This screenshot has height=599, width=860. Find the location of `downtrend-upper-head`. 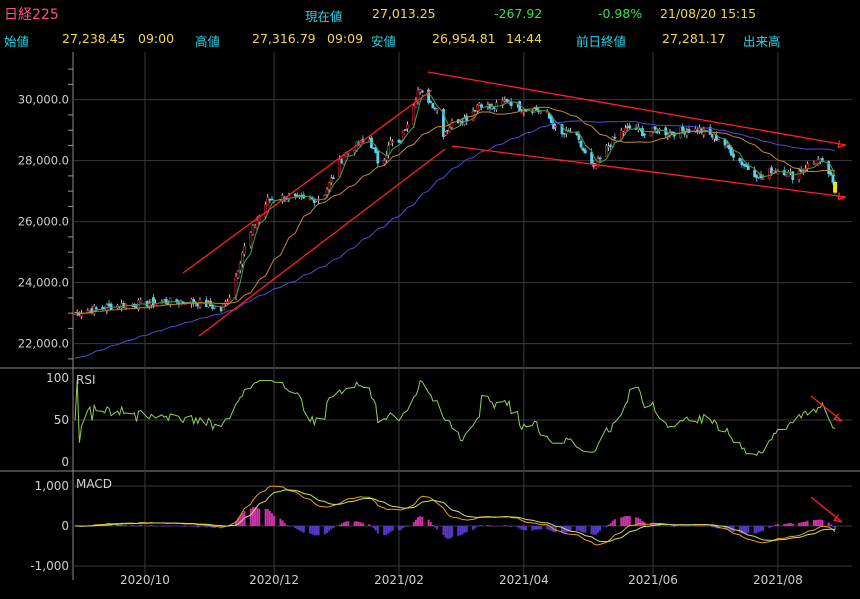

downtrend-upper-head is located at coordinates (842, 144).